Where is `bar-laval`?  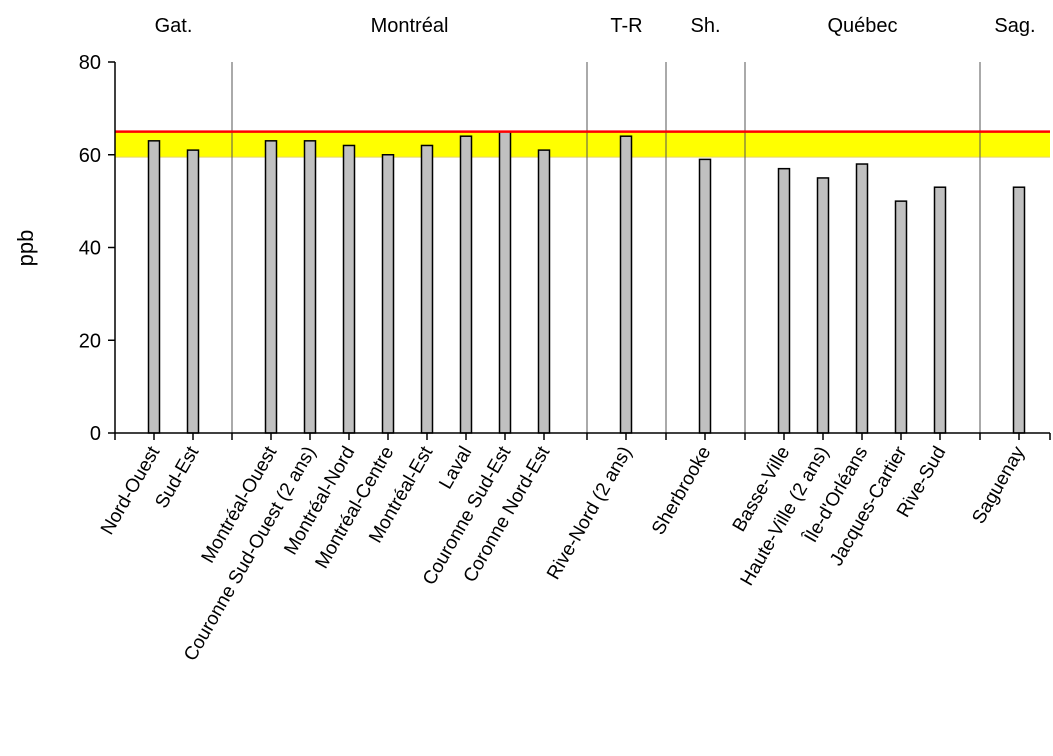 bar-laval is located at coordinates (466, 284).